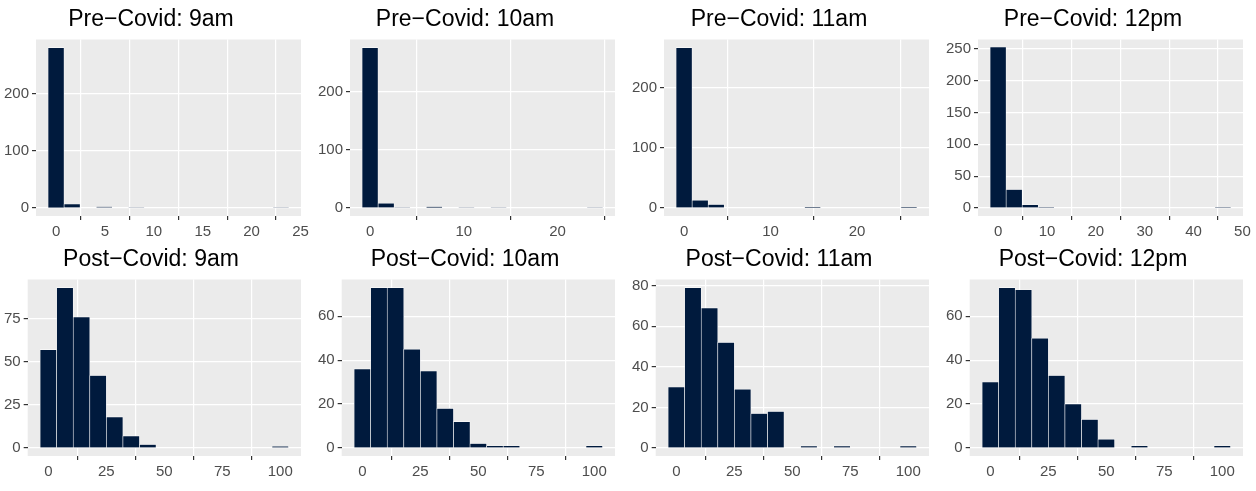 This screenshot has height=491, width=1256. Describe the element at coordinates (12, 317) in the screenshot. I see `y-tick-label: 75` at that location.